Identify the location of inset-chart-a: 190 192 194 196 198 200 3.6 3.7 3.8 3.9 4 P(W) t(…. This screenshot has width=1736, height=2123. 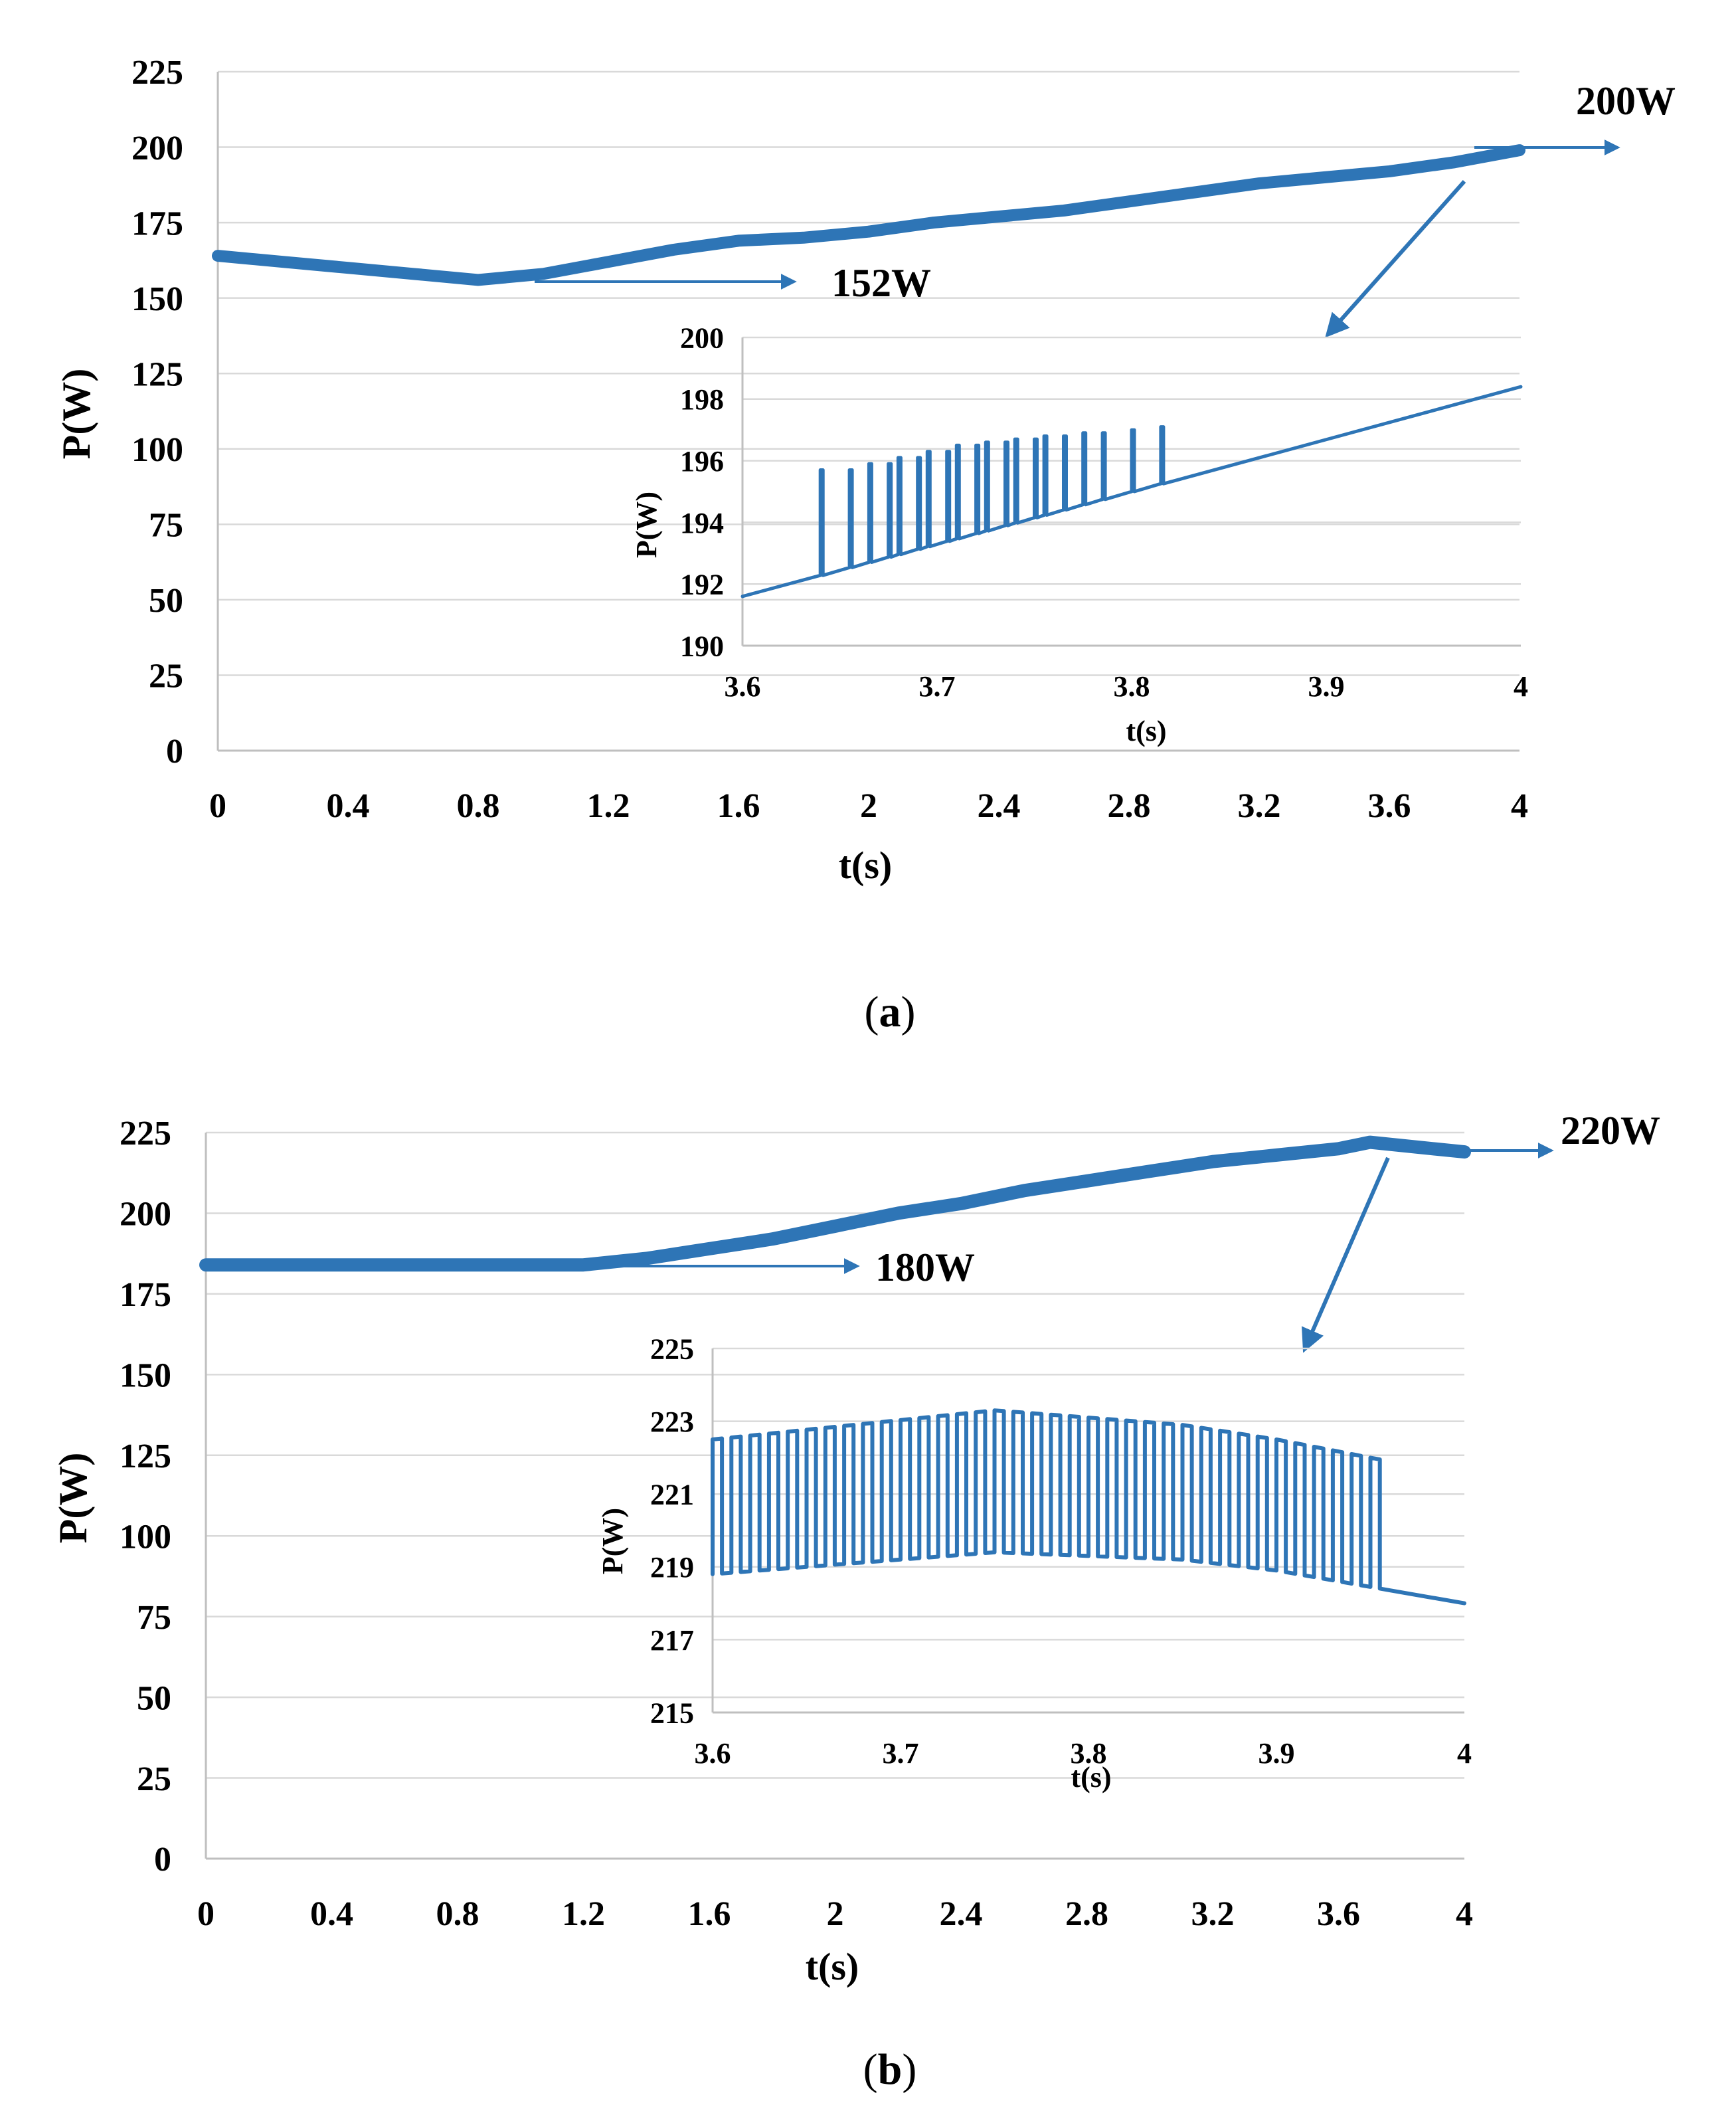
(1079, 534).